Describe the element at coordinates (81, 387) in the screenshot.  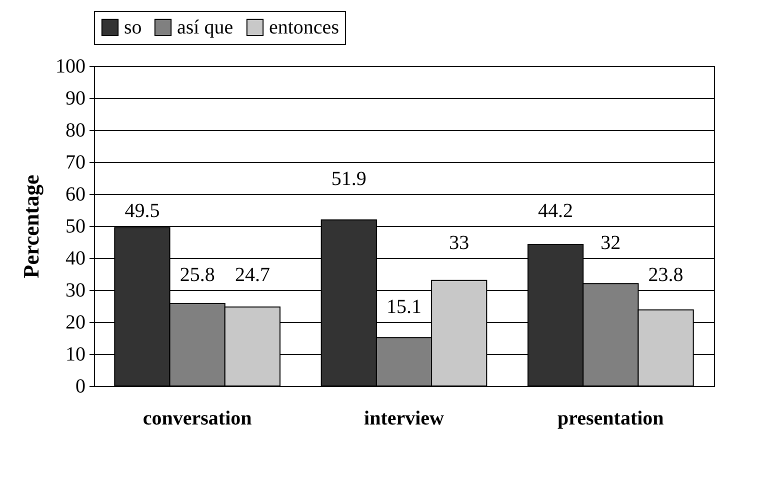
I see `y-tick-label: 0` at that location.